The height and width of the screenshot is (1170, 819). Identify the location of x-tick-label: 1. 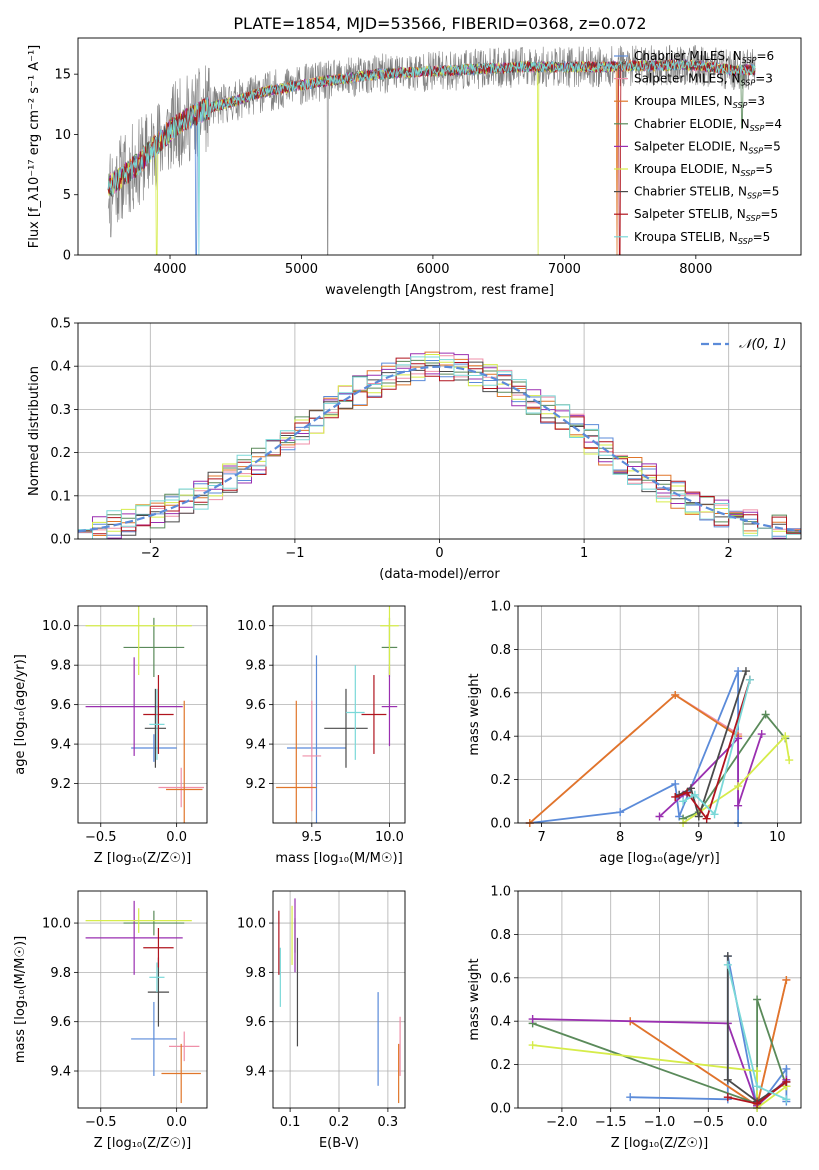
(584, 553).